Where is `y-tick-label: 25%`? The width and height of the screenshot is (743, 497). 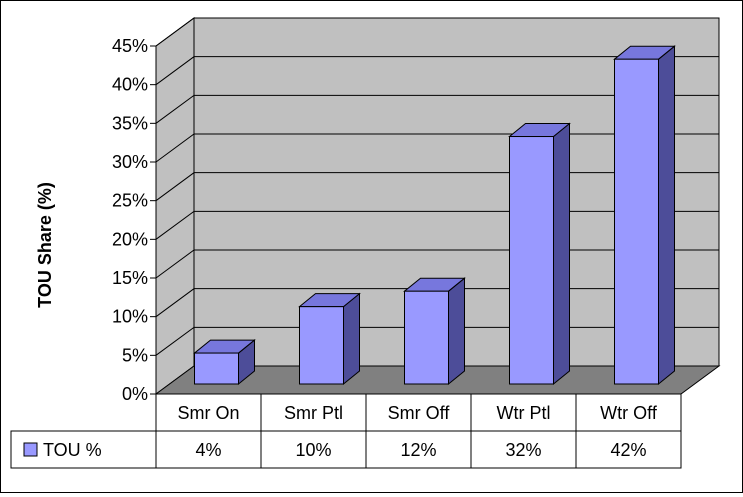
y-tick-label: 25% is located at coordinates (130, 201).